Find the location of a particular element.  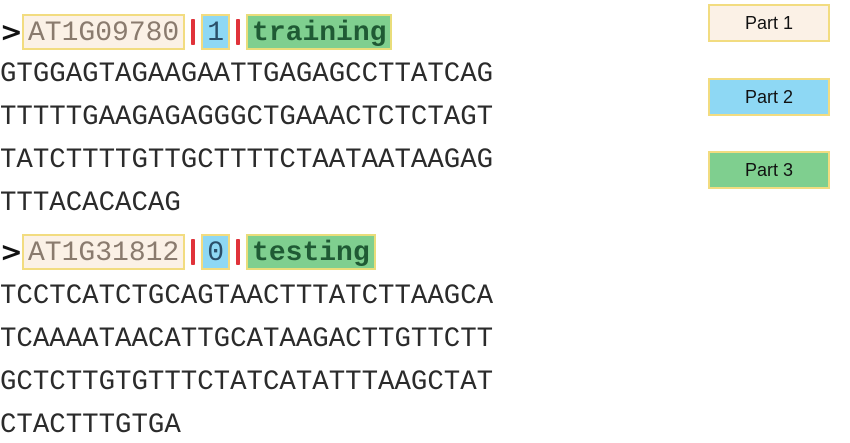

sequence-line: GTGGAGTAGAAGAATTGAGAGCCTTATCAG is located at coordinates (247, 74).